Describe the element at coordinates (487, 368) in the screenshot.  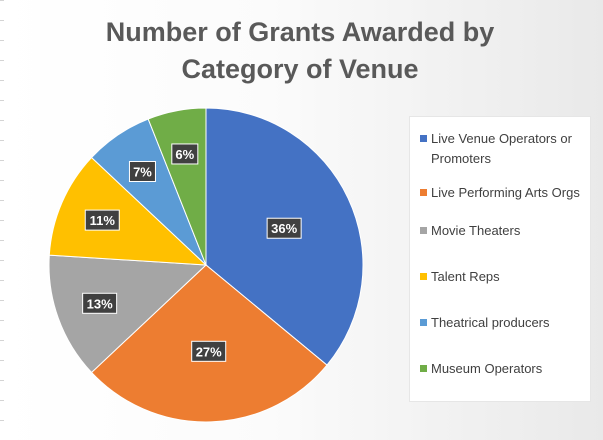
I see `legend-label: Museum Operators` at that location.